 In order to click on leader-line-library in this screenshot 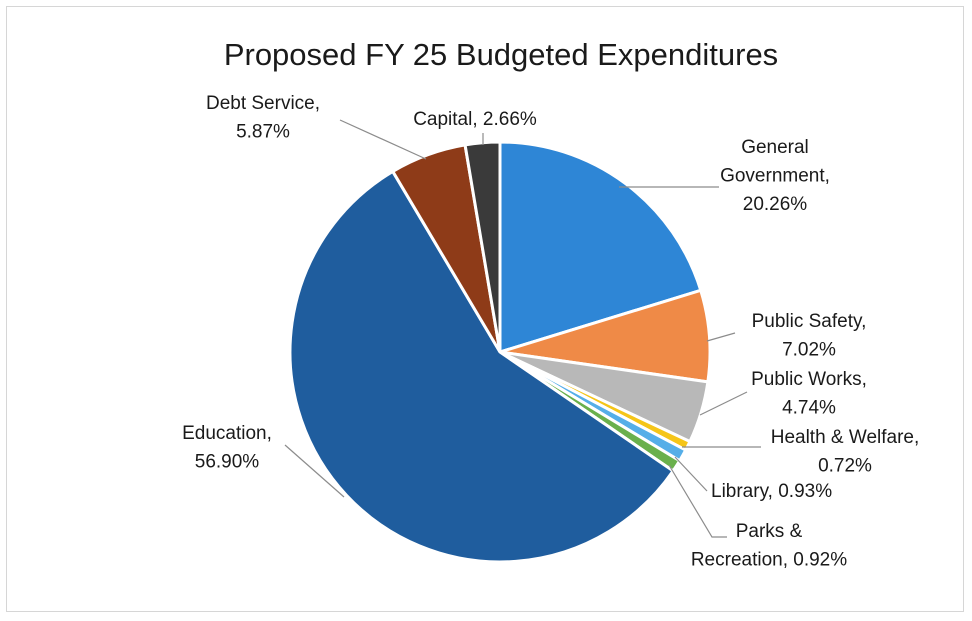, I will do `click(691, 474)`.